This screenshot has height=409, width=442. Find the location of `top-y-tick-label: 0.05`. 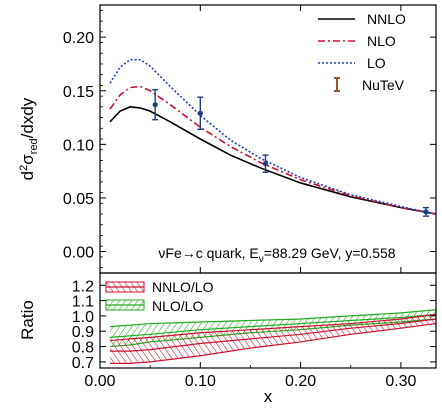

top-y-tick-label: 0.05 is located at coordinates (78, 199).